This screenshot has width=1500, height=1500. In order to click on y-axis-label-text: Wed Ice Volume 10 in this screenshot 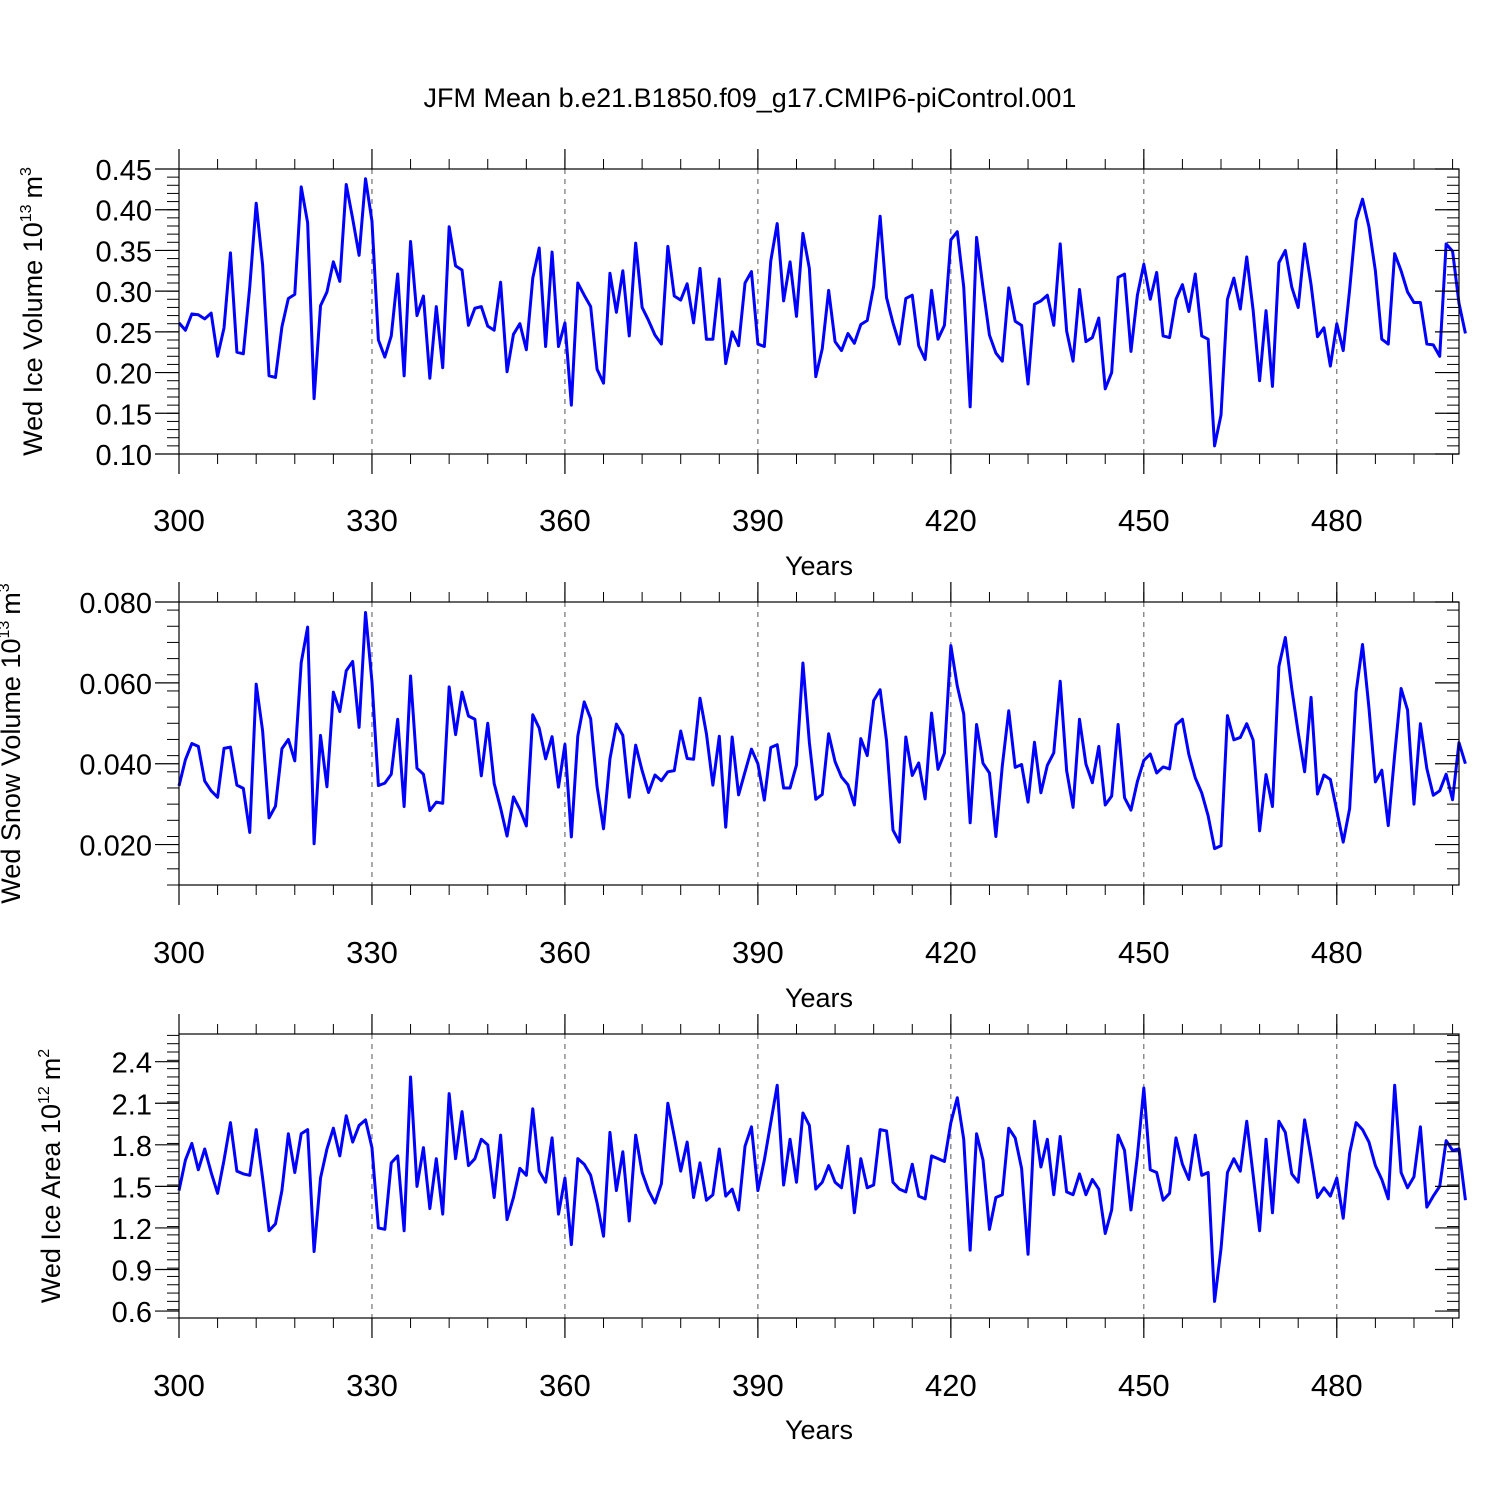, I will do `click(33, 339)`.